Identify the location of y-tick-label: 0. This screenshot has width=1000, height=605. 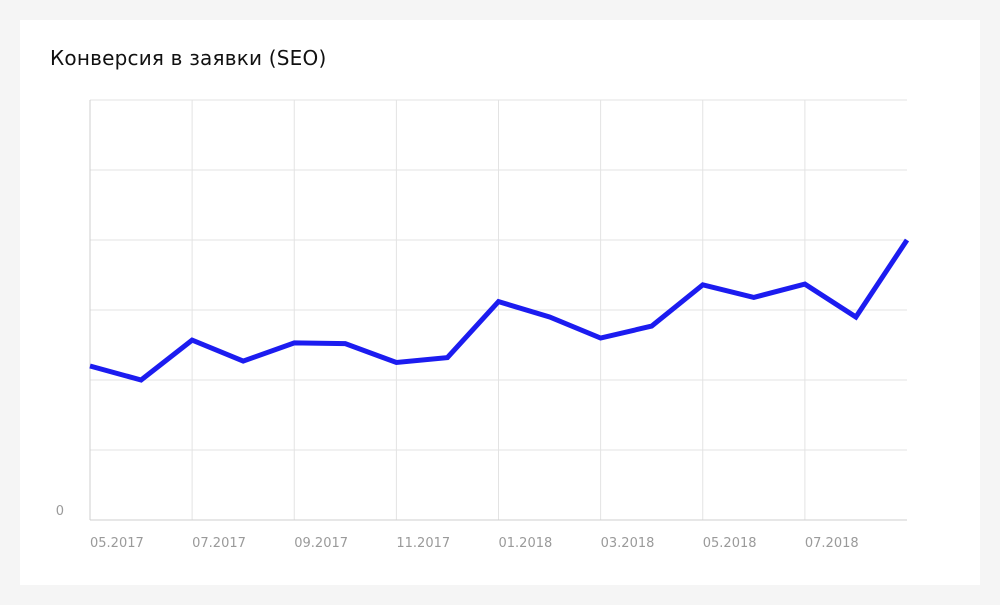
(60, 511).